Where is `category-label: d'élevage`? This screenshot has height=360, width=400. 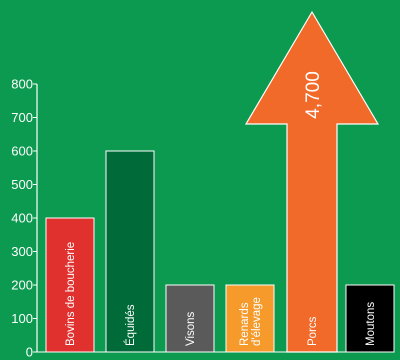
category-label: d'élevage is located at coordinates (257, 321).